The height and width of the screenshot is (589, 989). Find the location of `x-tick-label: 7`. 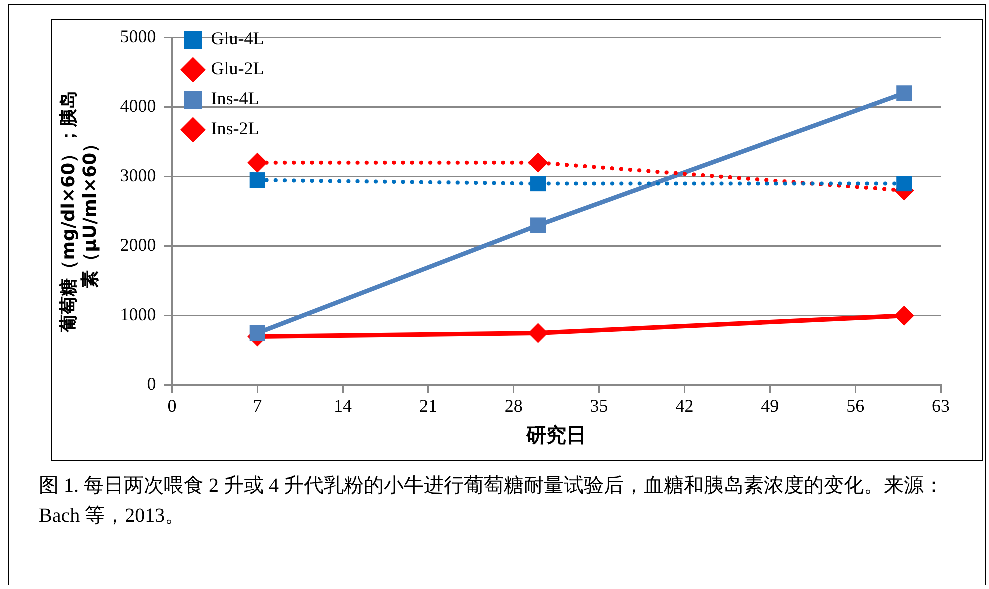

x-tick-label: 7 is located at coordinates (257, 406).